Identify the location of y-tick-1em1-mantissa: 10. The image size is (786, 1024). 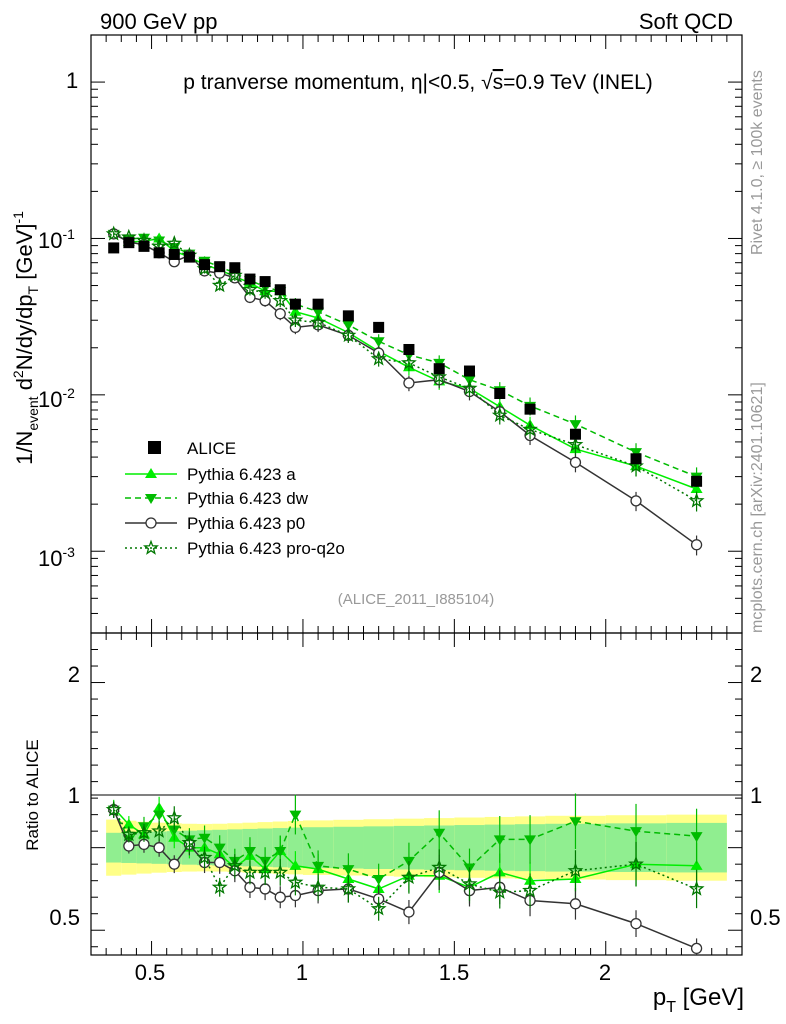
(50, 240).